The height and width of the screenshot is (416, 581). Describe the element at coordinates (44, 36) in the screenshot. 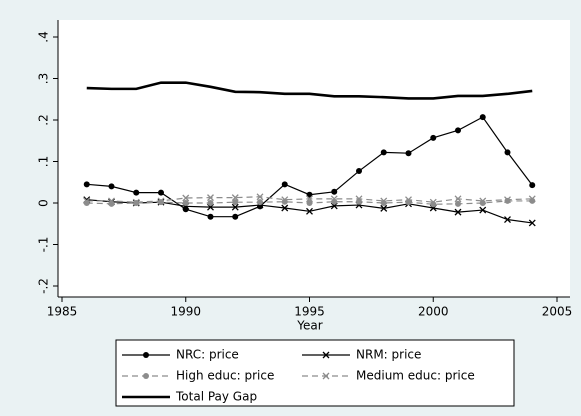

I see `y-tick-label: .4` at that location.